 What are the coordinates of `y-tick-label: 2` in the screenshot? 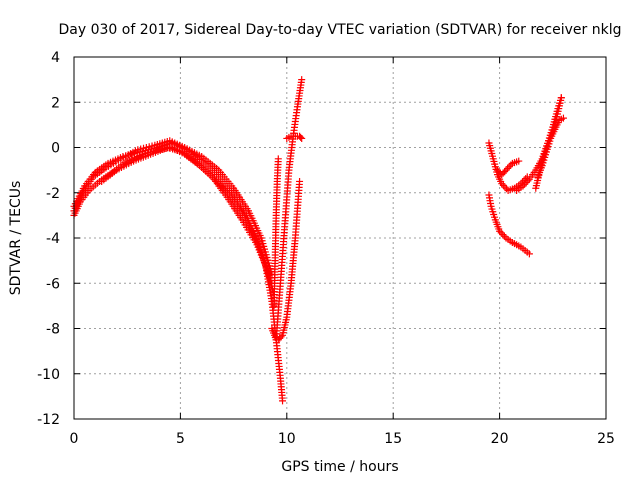 It's located at (55, 103).